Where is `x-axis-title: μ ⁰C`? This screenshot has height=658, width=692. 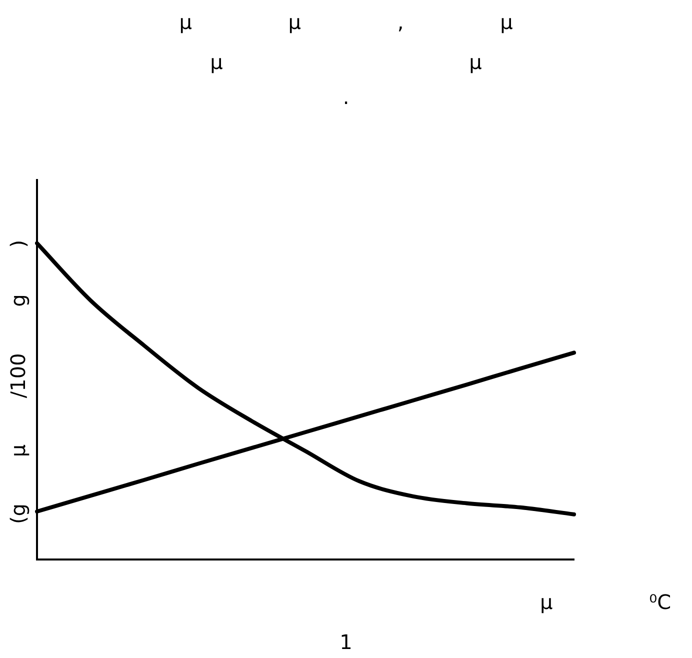
x-axis-title: μ ⁰C is located at coordinates (606, 602).